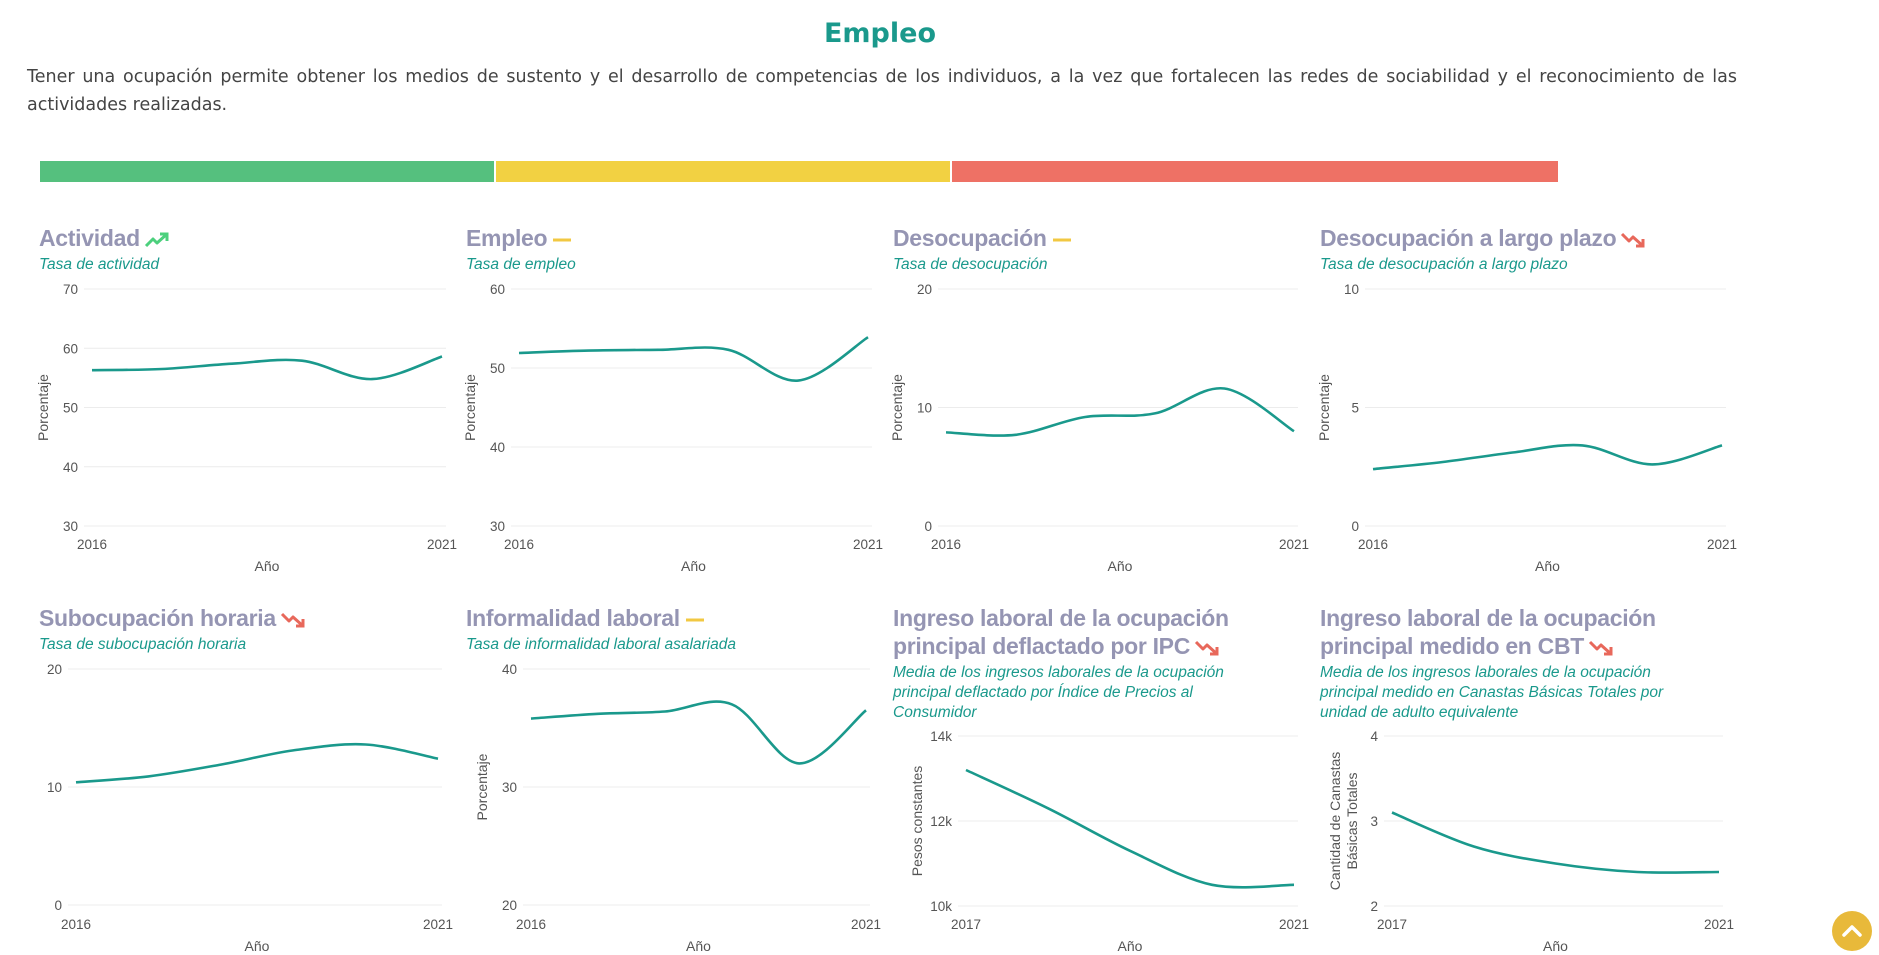 This screenshot has height=955, width=1879. I want to click on x-axis-label: Año, so click(1555, 946).